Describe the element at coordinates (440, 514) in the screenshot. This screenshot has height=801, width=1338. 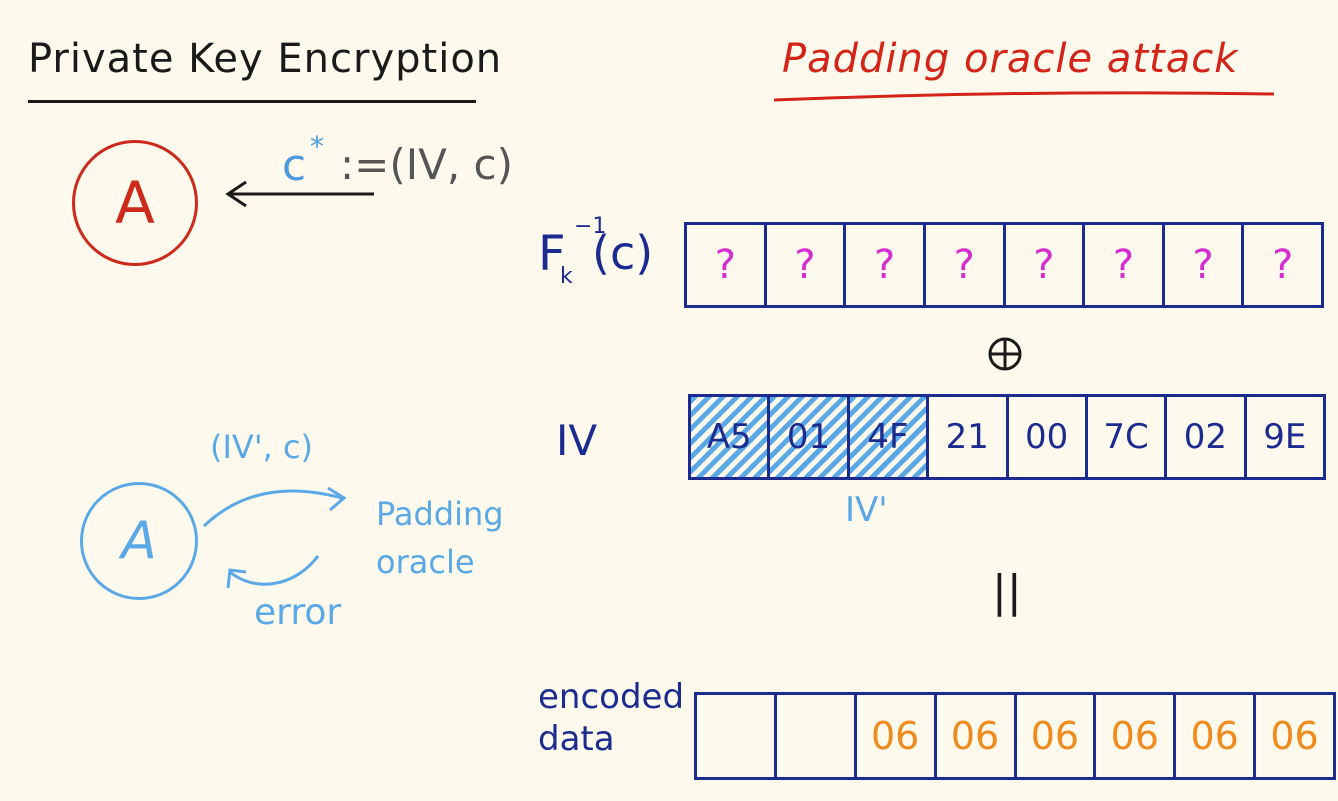
I see `padding-oracle-line1: Padding` at that location.